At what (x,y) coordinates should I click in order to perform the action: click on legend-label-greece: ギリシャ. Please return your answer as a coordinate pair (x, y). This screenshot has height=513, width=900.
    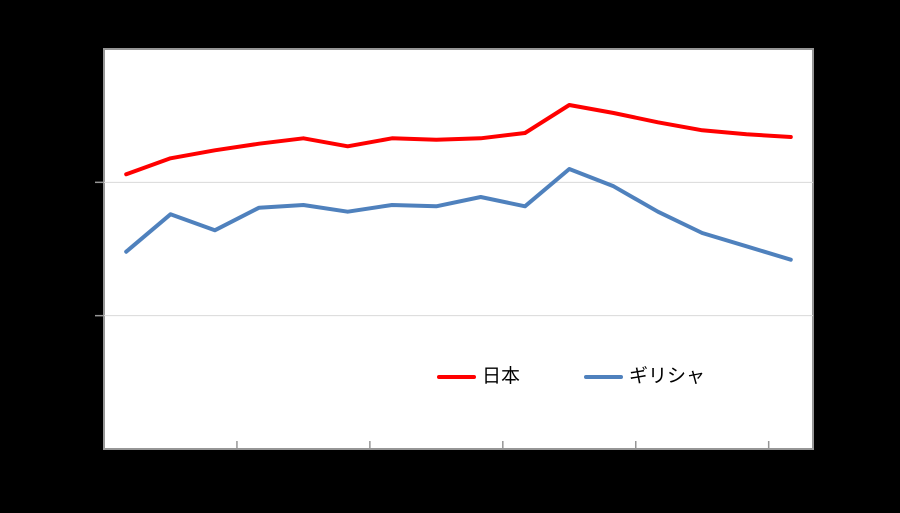
    Looking at the image, I should click on (667, 376).